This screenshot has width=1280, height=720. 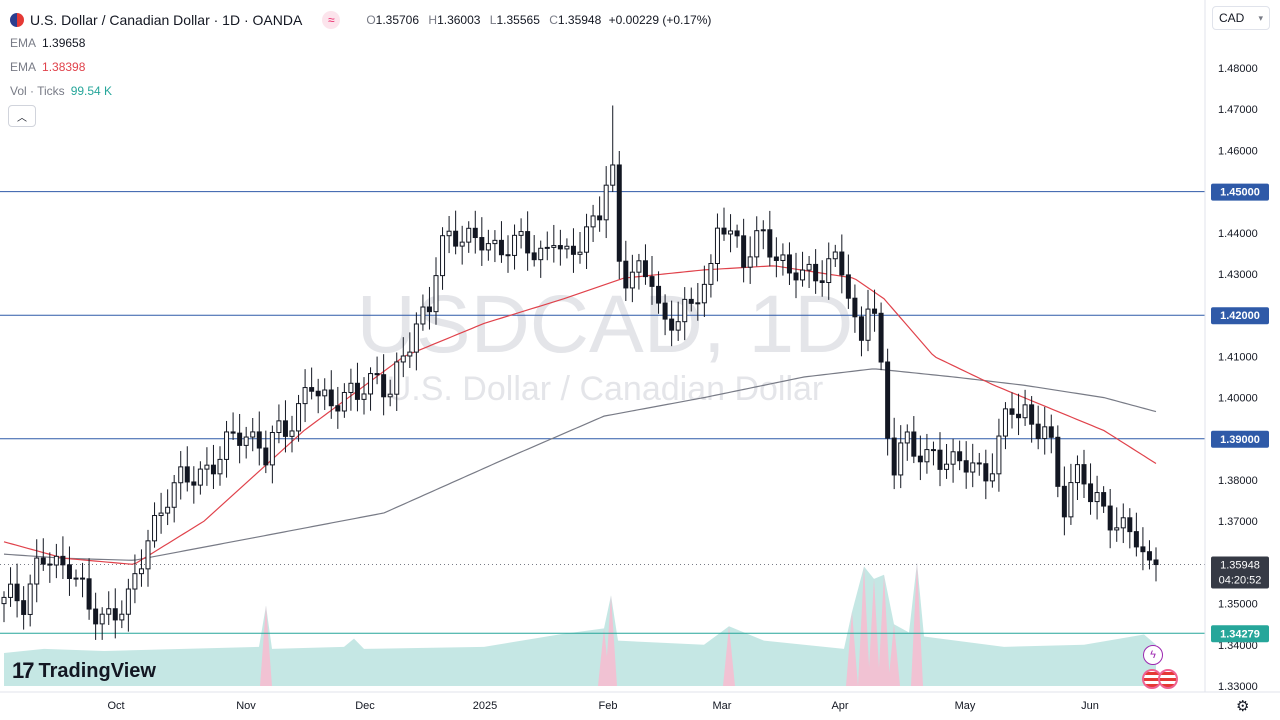 I want to click on volume-legend: Vol · Ticks 99.54 K, so click(x=61, y=91).